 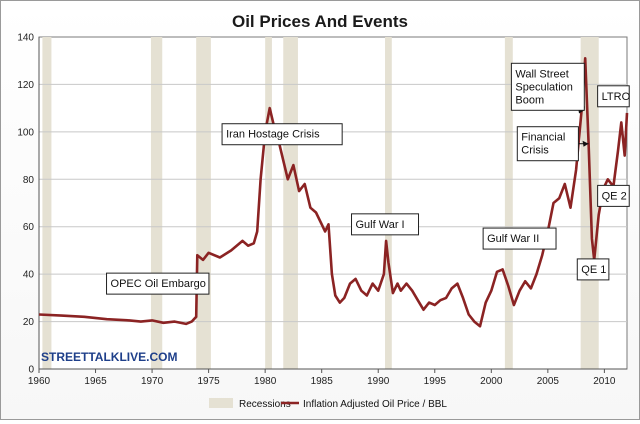 I want to click on legend-swatch-recessions, so click(x=221, y=403).